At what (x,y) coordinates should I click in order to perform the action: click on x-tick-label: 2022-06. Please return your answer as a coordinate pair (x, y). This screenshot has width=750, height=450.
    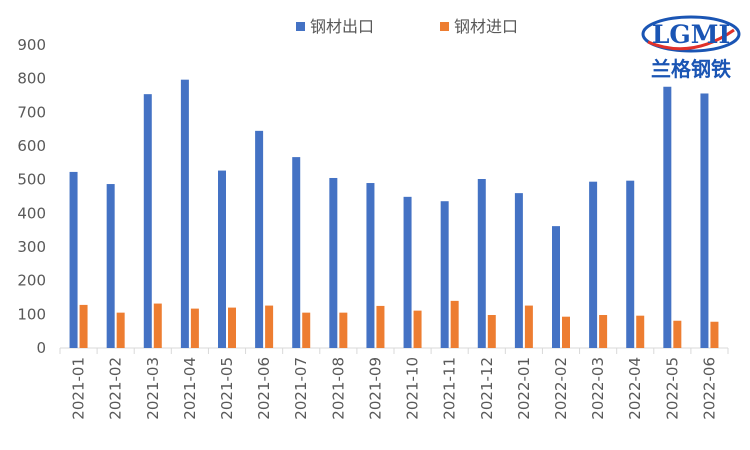
    Looking at the image, I should click on (709, 388).